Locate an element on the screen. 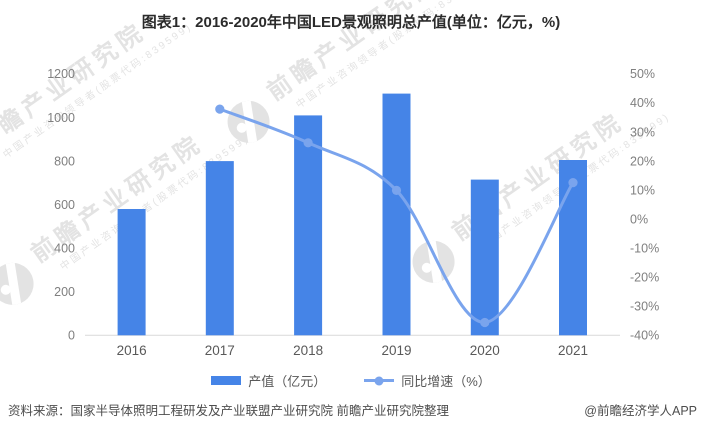 The image size is (702, 426). left-axis-tick-1000: 1000 is located at coordinates (61, 118).